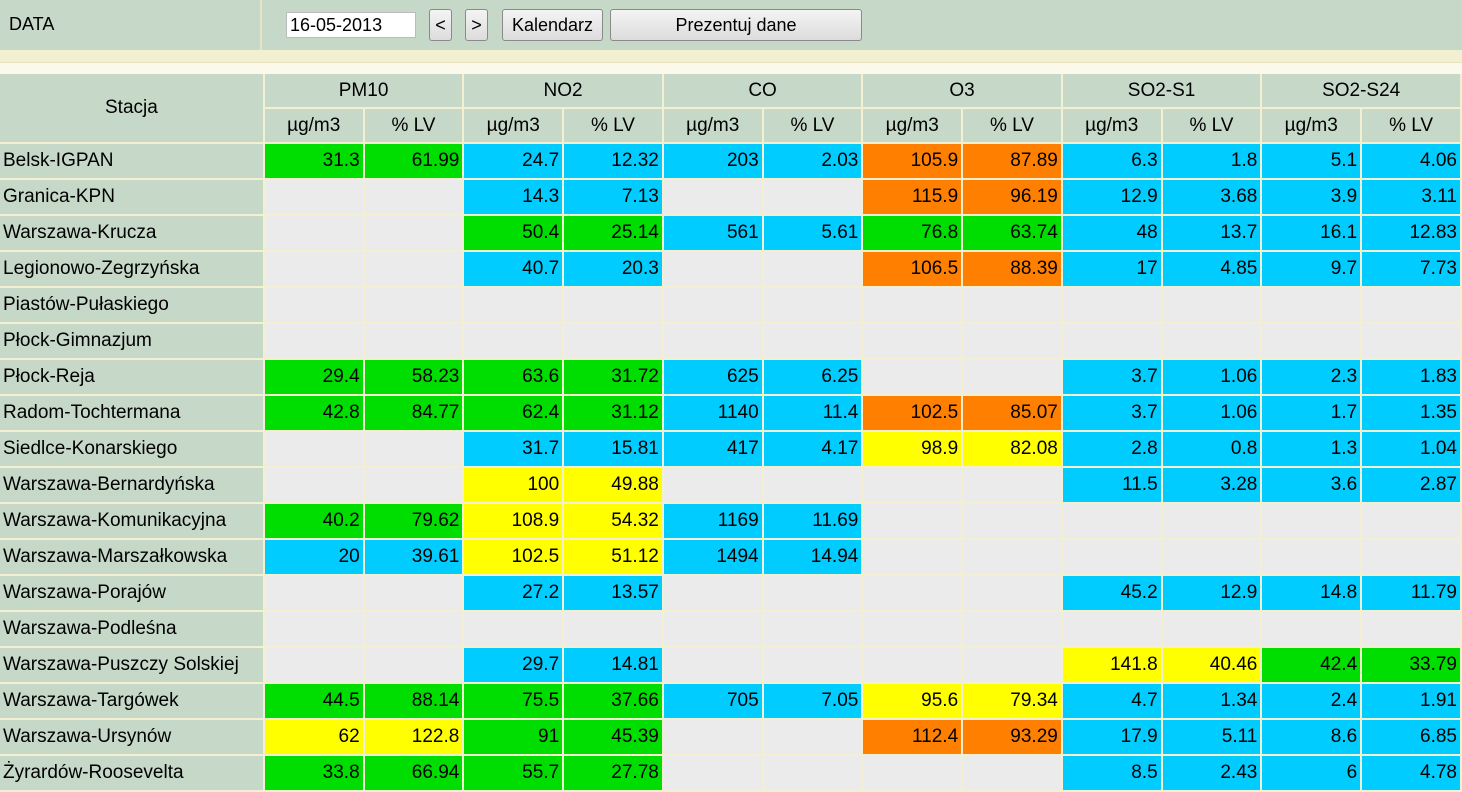 This screenshot has height=792, width=1462. Describe the element at coordinates (552, 25) in the screenshot. I see `calendar-button: Kalendarz` at that location.